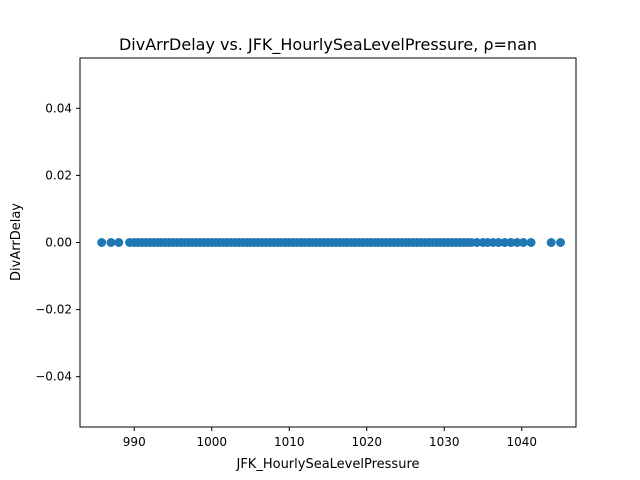 The image size is (640, 480). I want to click on data-points, so click(331, 242).